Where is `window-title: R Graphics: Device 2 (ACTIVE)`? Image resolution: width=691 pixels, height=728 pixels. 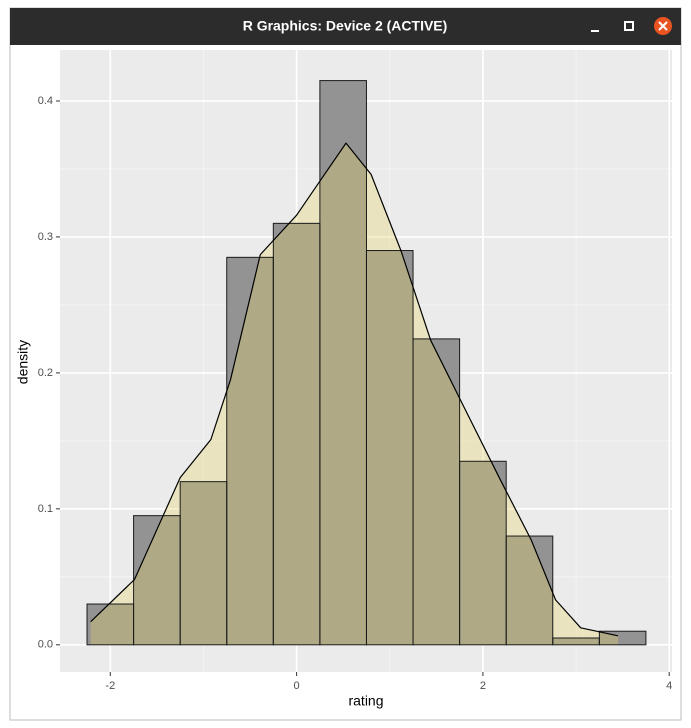 window-title: R Graphics: Device 2 (ACTIVE) is located at coordinates (345, 26).